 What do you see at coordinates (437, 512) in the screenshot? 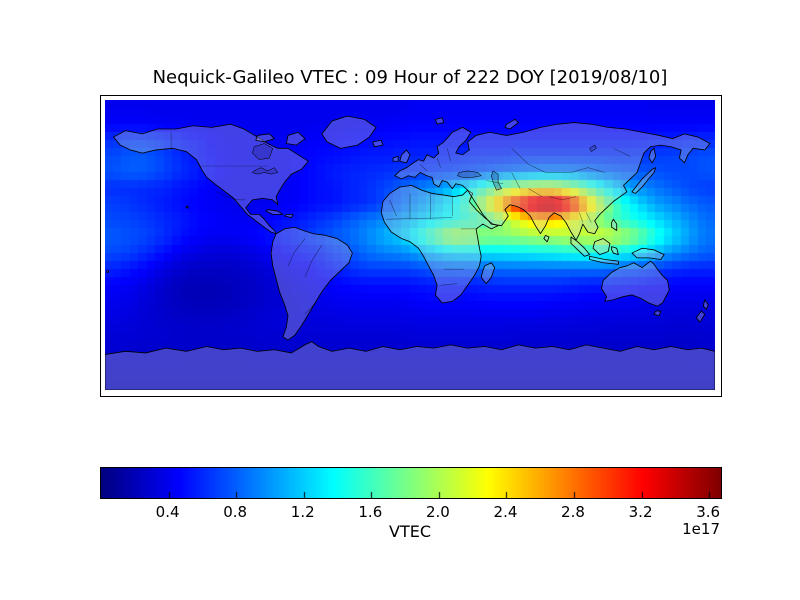
I see `colorbar-tick-label: 2.0` at bounding box center [437, 512].